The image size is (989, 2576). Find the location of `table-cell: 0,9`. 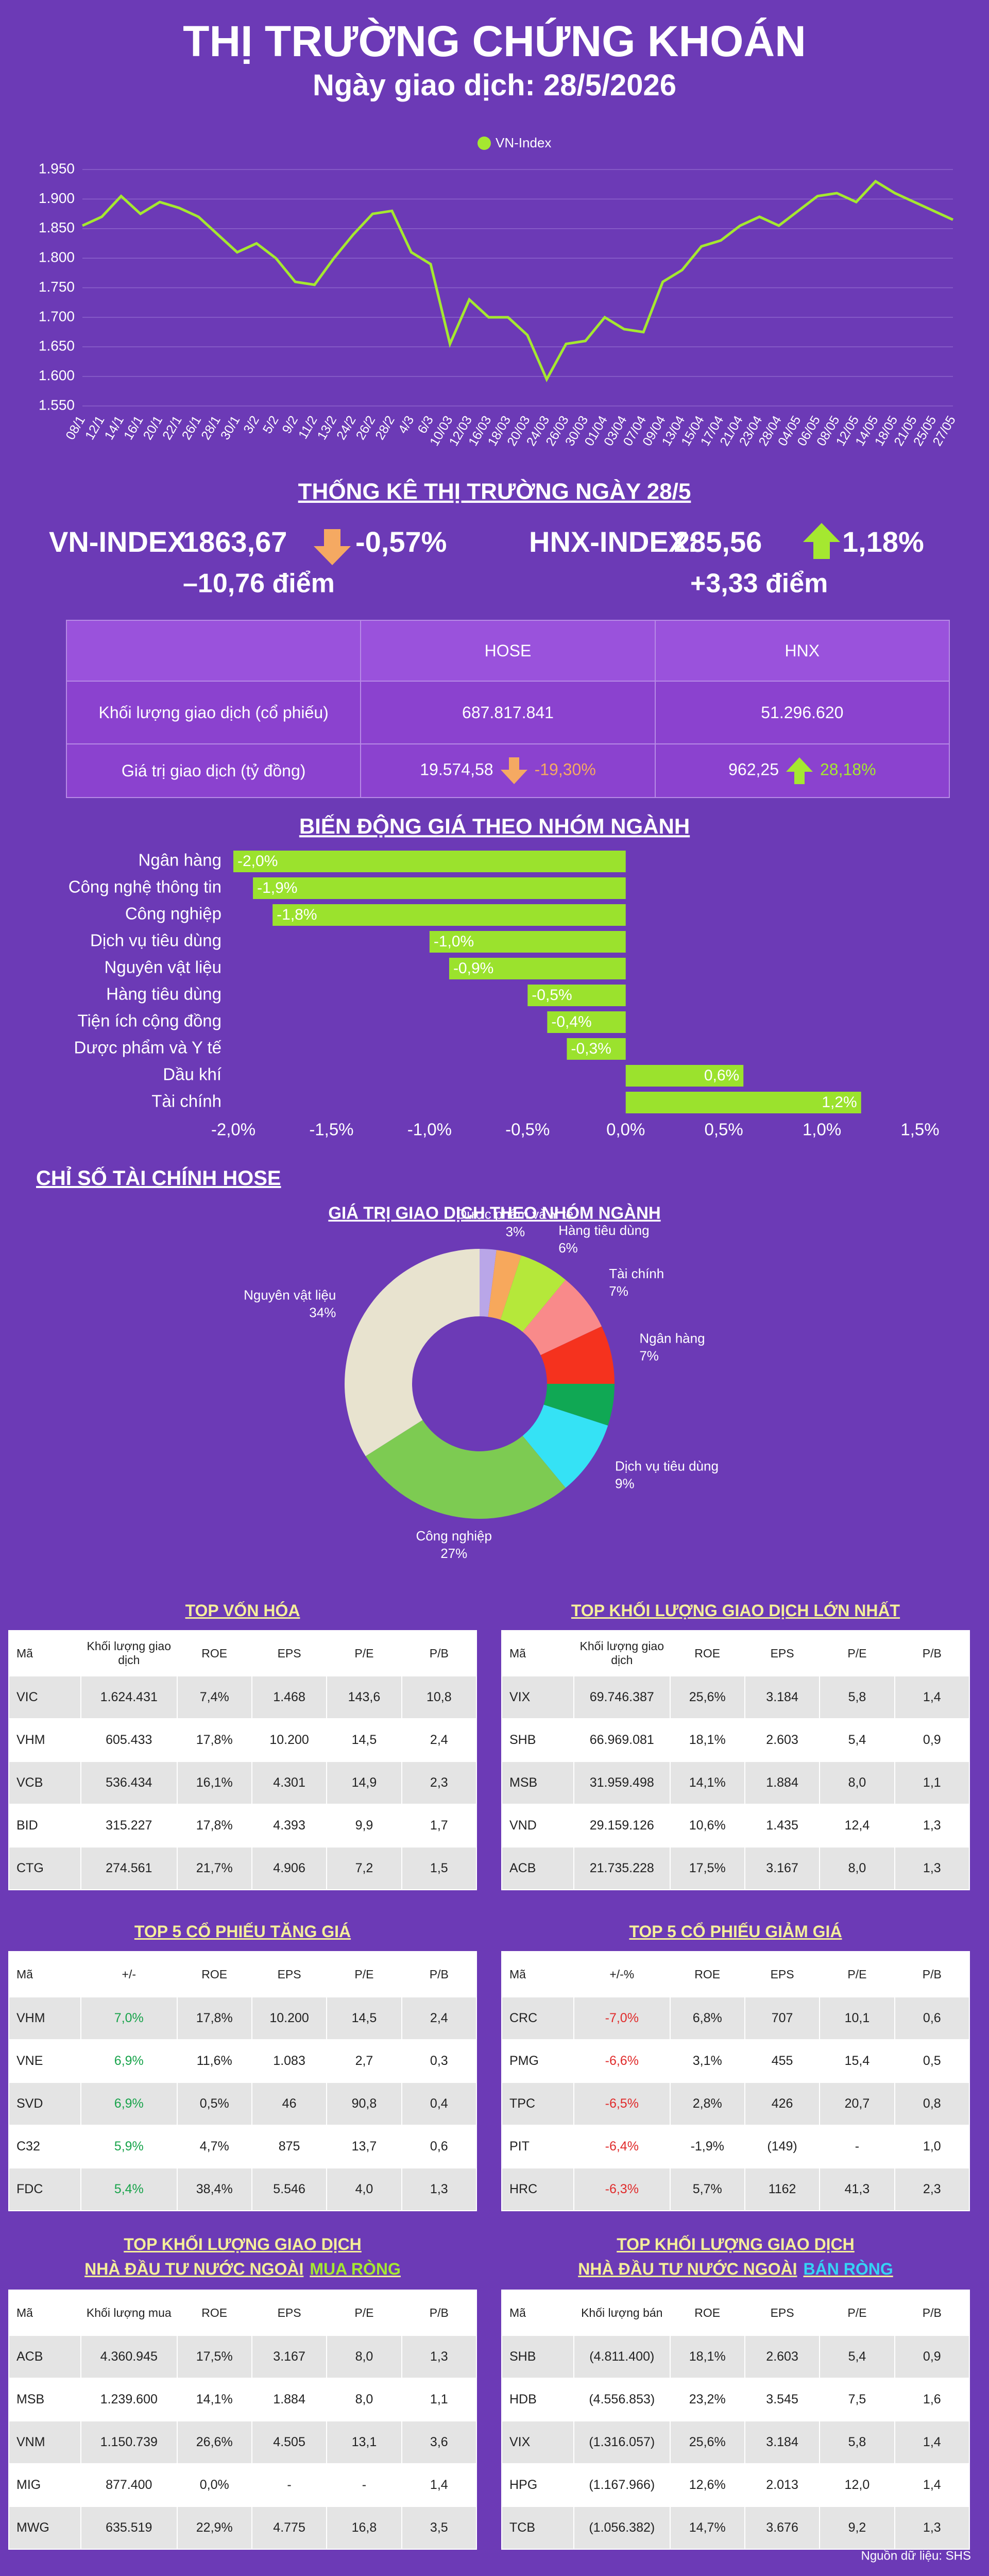

table-cell: 0,9 is located at coordinates (932, 2357).